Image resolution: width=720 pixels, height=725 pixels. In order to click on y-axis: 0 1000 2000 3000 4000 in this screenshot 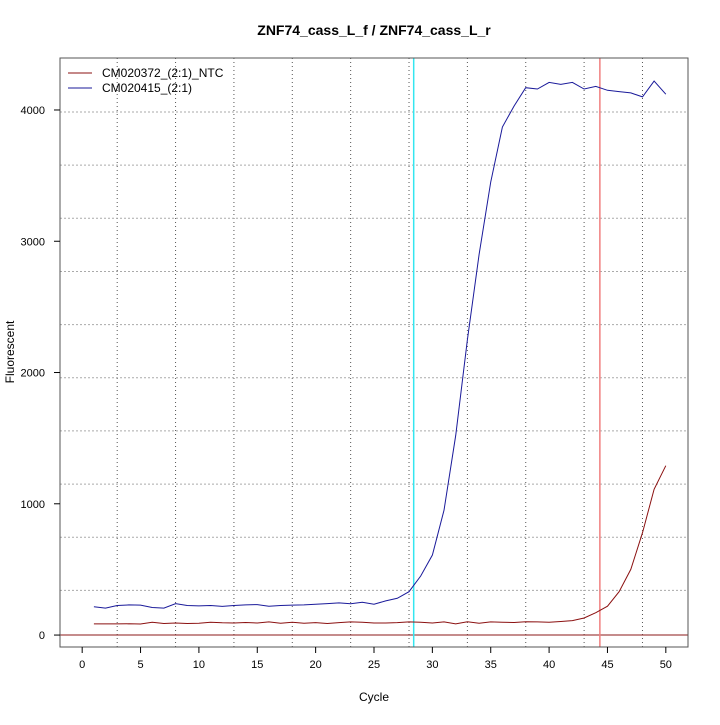, I will do `click(40, 373)`.